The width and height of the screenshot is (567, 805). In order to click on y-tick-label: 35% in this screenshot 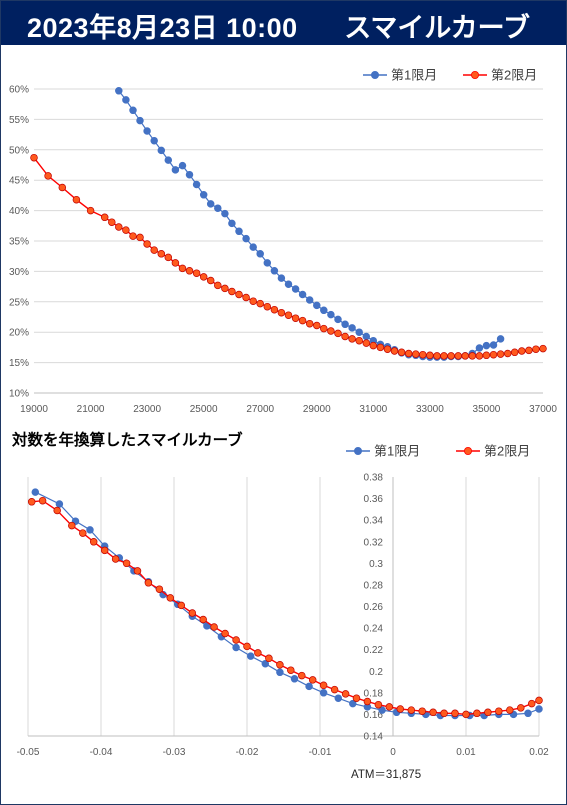, I will do `click(19, 242)`.